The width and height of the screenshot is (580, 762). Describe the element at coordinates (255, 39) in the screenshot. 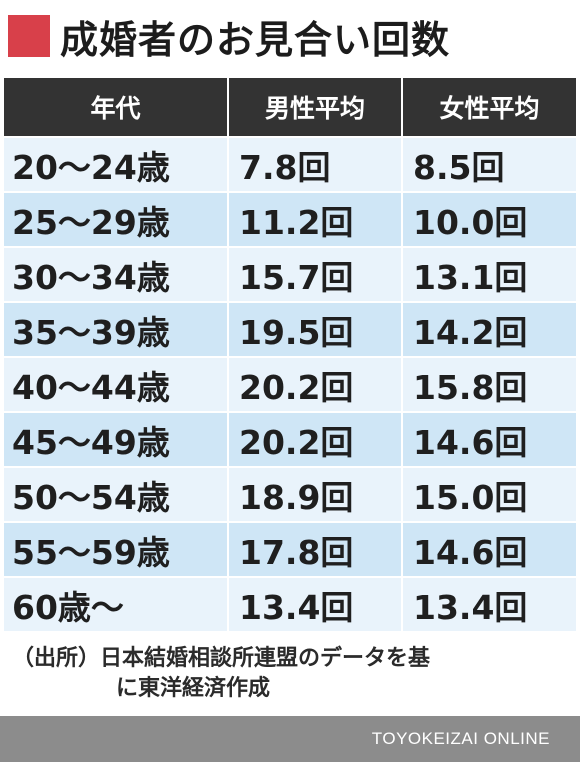

I see `page-title: 成婚者のお見合い回数` at that location.